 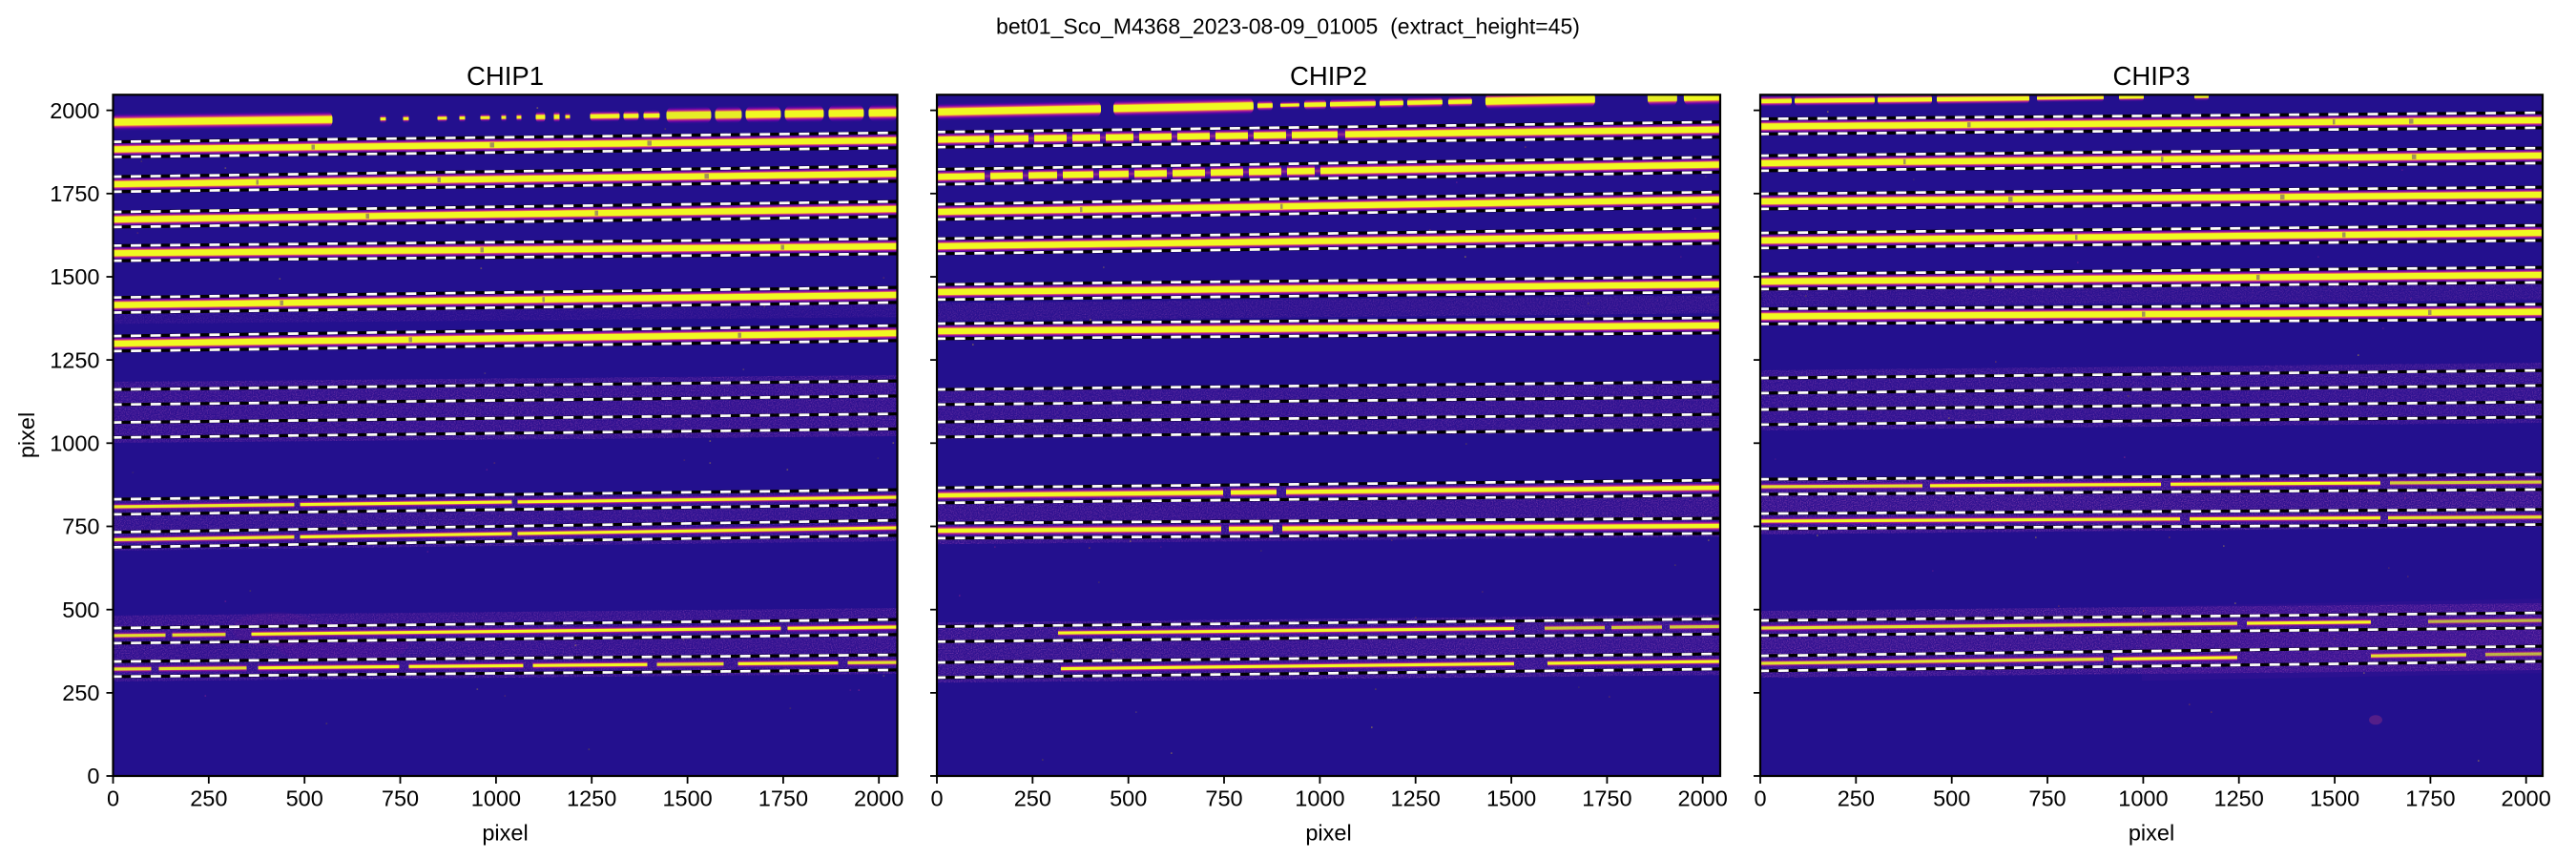 I want to click on svg-text: CHIP1, so click(x=505, y=76).